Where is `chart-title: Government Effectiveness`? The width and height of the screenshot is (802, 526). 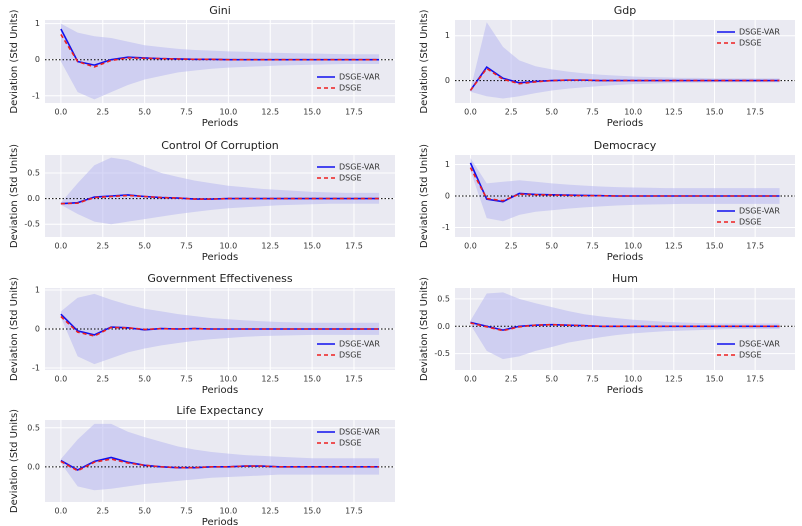
chart-title: Government Effectiveness is located at coordinates (220, 278).